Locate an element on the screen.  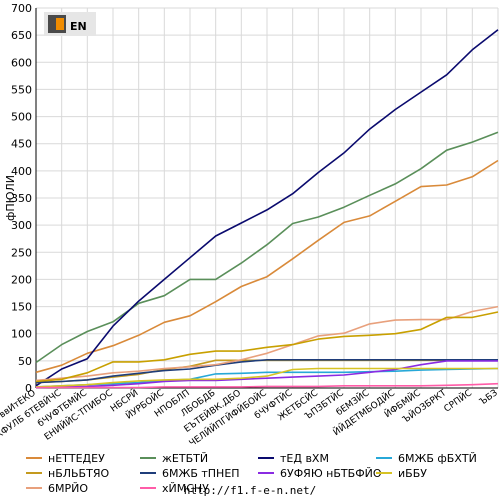
y-tick-label: 0 is located at coordinates (28, 388).